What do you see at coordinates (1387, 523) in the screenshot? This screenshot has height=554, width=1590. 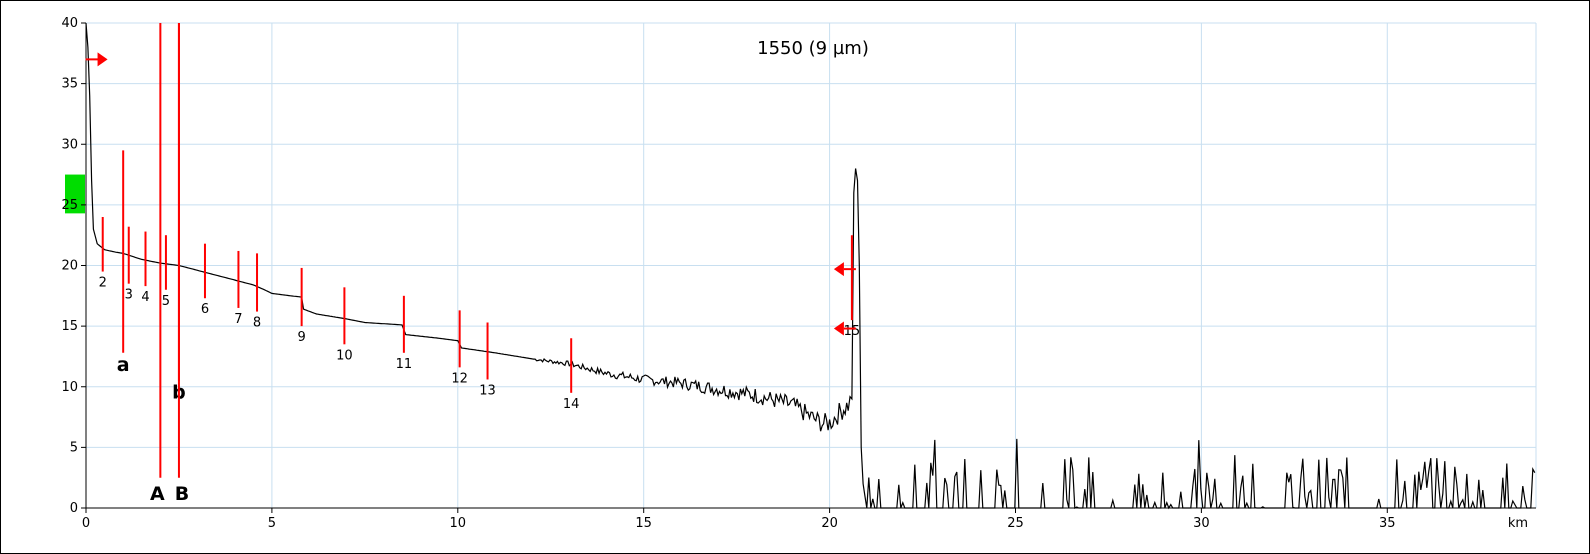 I see `x-tick-label: 35` at bounding box center [1387, 523].